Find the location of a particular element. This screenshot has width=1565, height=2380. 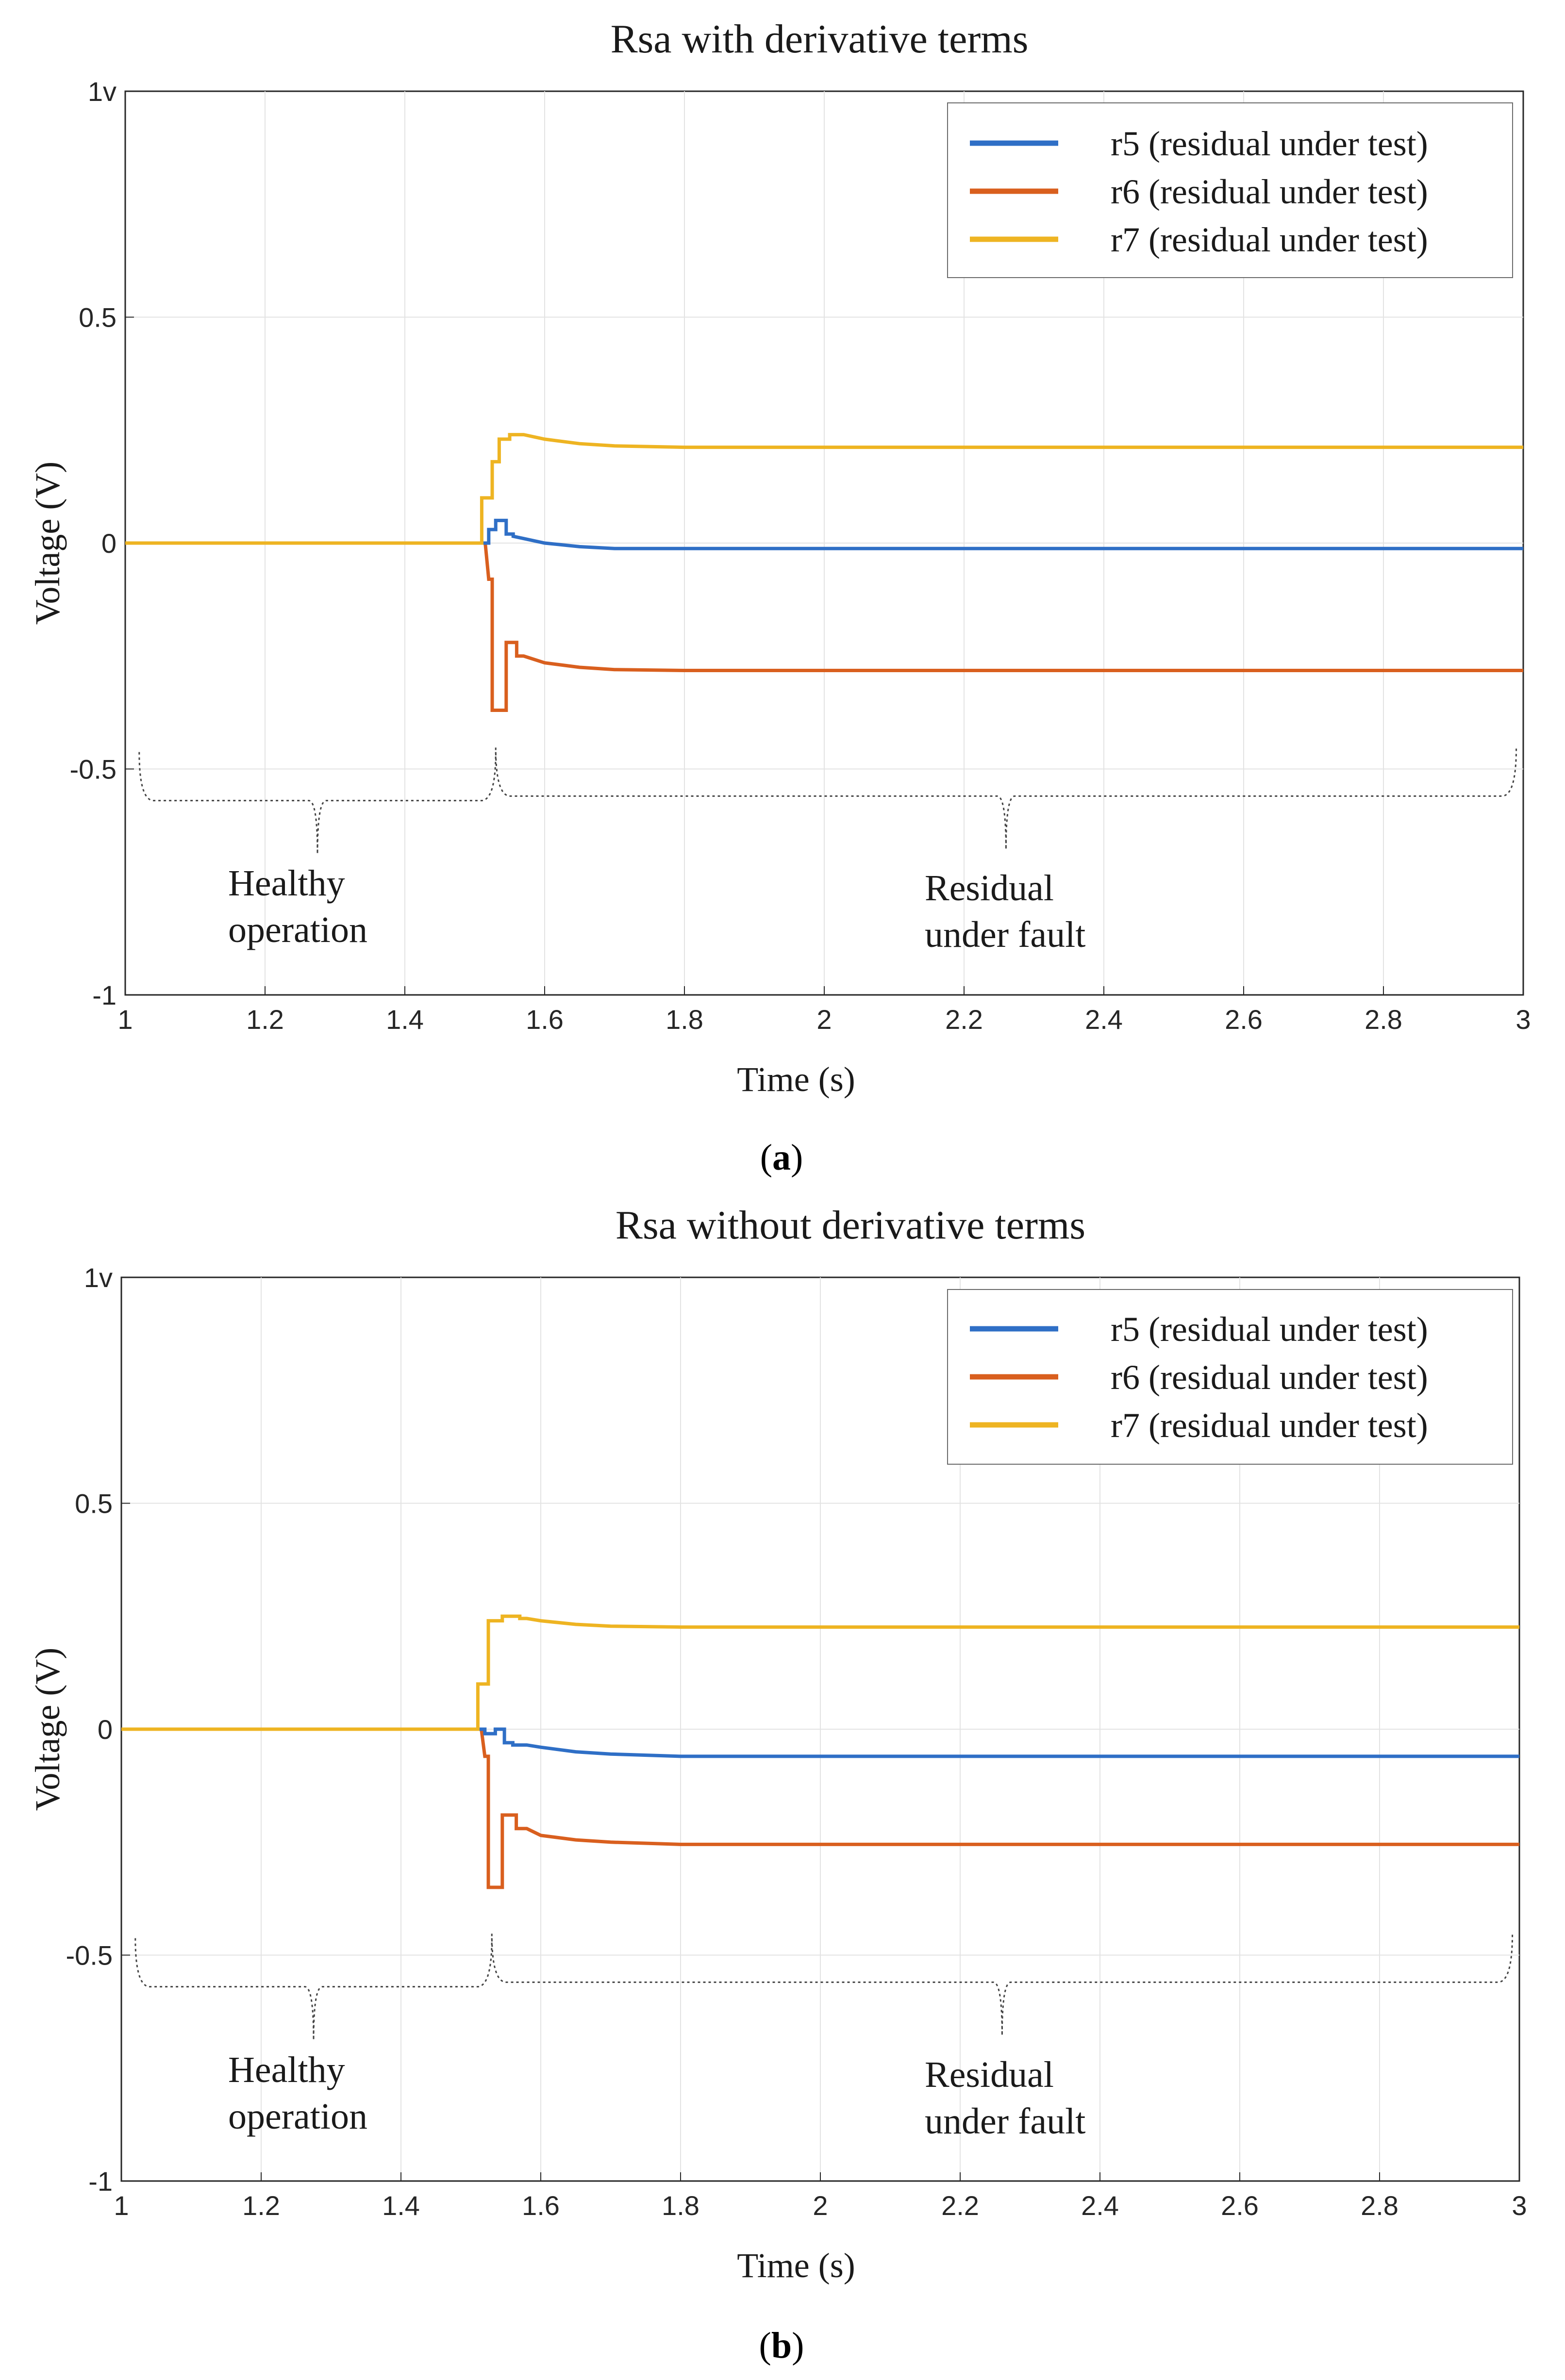

panel-label-b: (b) is located at coordinates (781, 2345).